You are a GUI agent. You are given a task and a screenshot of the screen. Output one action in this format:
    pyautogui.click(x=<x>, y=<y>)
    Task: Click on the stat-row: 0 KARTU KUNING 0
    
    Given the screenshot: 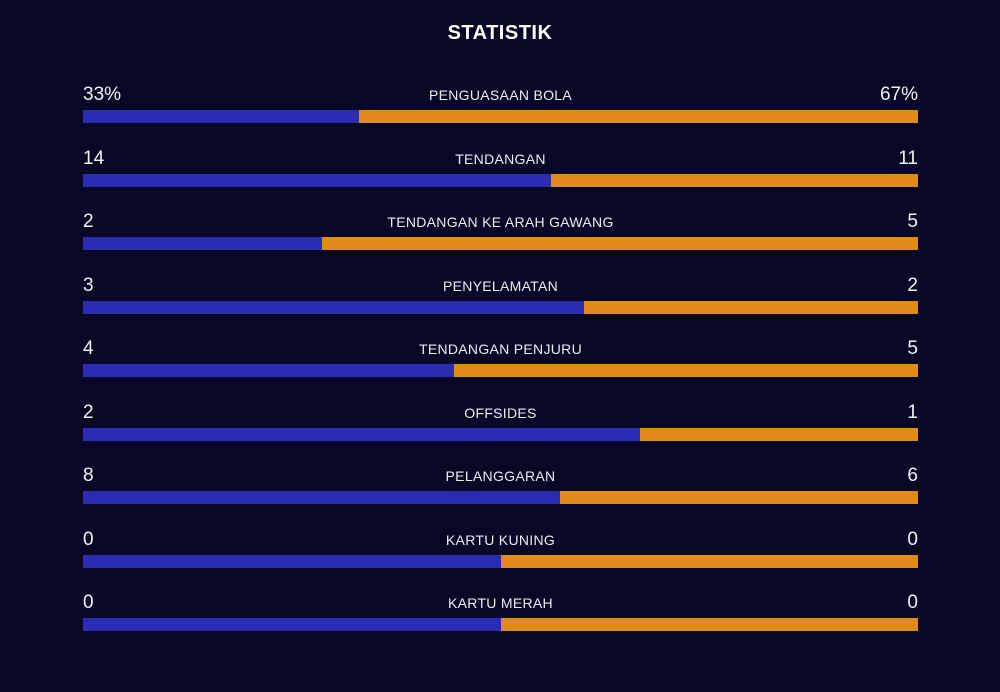 What is the action you would take?
    pyautogui.click(x=500, y=554)
    